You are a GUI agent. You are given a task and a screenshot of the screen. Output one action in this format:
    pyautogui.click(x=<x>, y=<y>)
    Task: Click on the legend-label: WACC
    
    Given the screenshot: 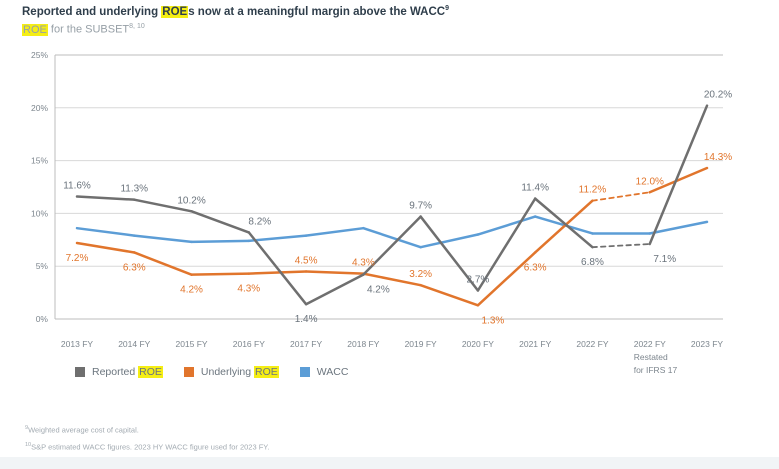 What is the action you would take?
    pyautogui.click(x=332, y=372)
    